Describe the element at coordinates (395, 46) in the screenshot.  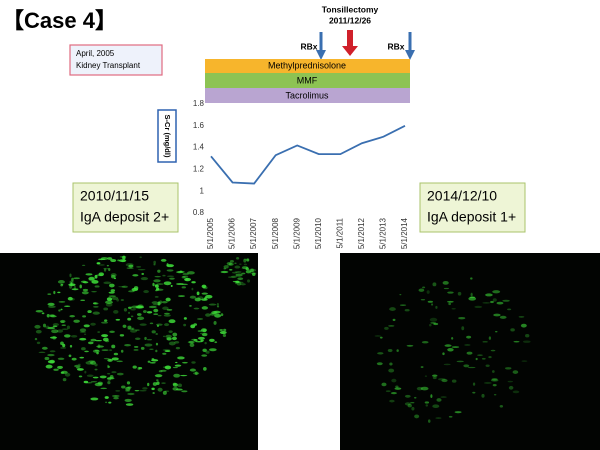
I see `rbx-label: RBx` at that location.